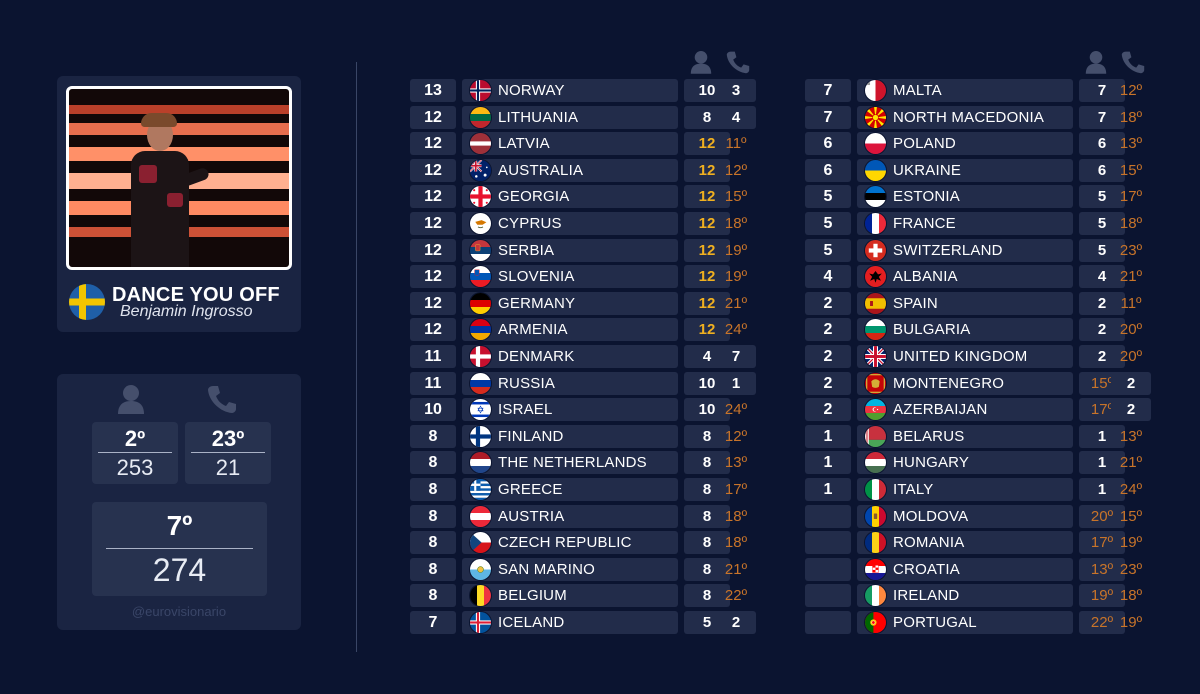  I want to click on total-points-cell: 7, so click(828, 117).